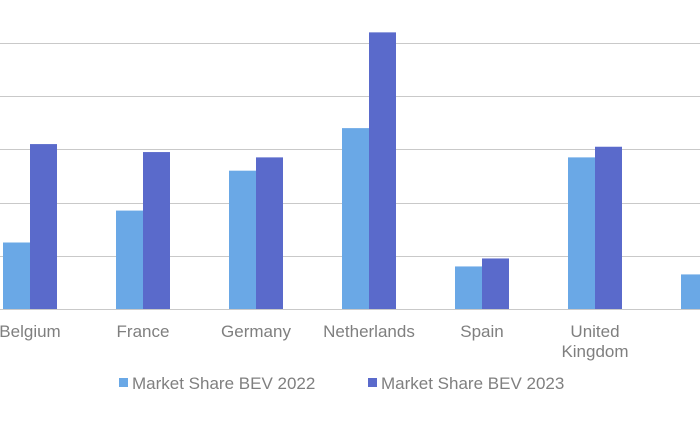 Image resolution: width=700 pixels, height=446 pixels. What do you see at coordinates (690, 291) in the screenshot?
I see `bar-2022-it` at bounding box center [690, 291].